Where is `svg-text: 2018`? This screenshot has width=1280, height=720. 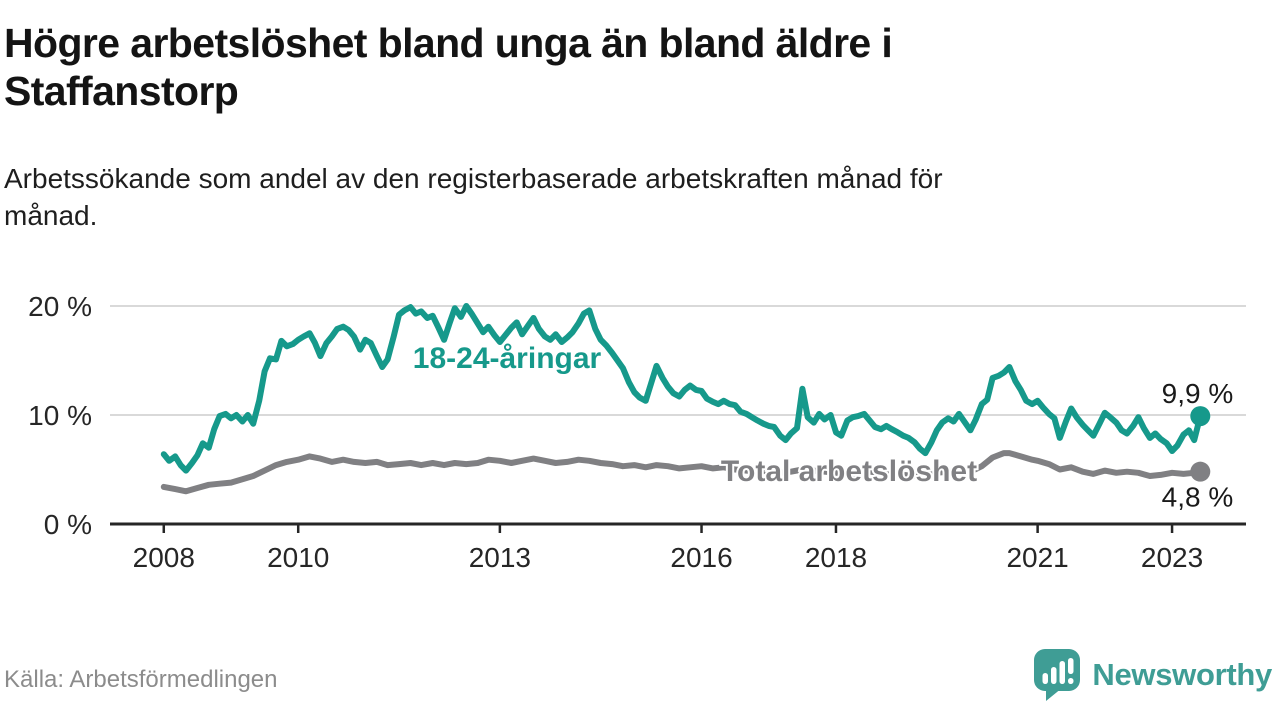 svg-text: 2018 is located at coordinates (836, 557).